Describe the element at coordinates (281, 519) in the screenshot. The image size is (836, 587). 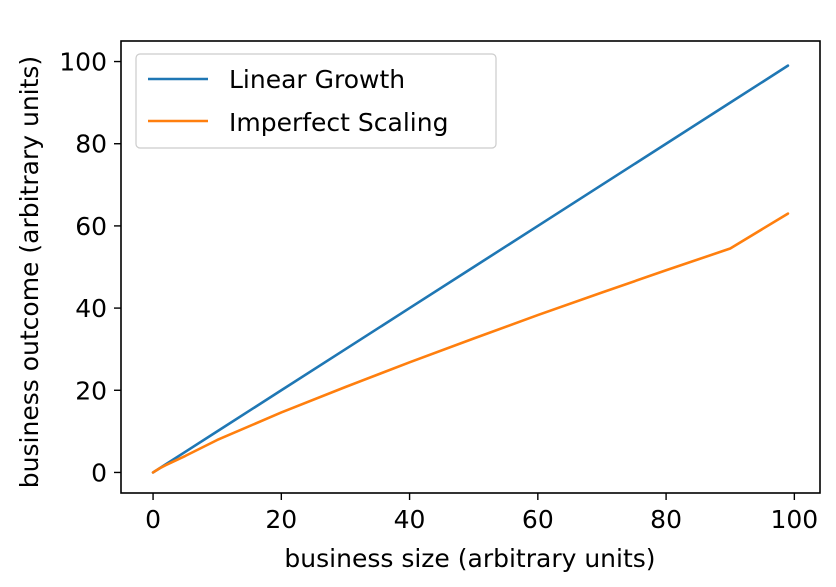
I see `x-tick-label: 20` at that location.